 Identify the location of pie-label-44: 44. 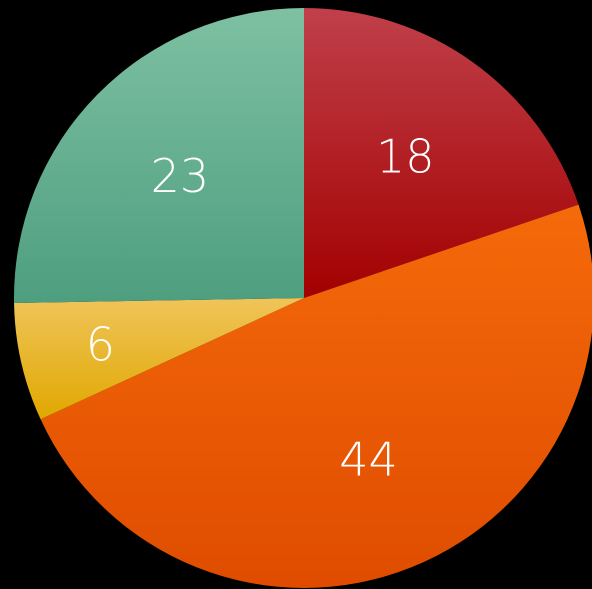
(368, 460).